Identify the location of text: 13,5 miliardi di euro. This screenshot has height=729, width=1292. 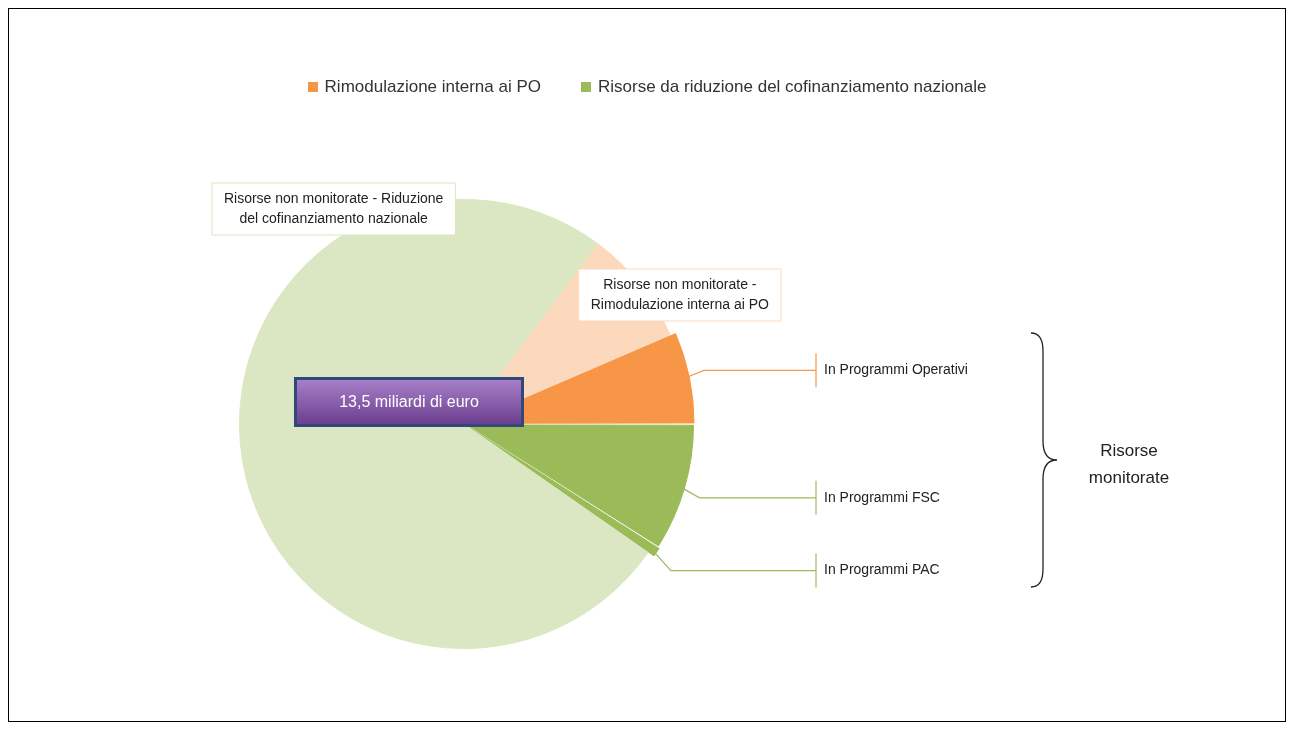
(409, 402).